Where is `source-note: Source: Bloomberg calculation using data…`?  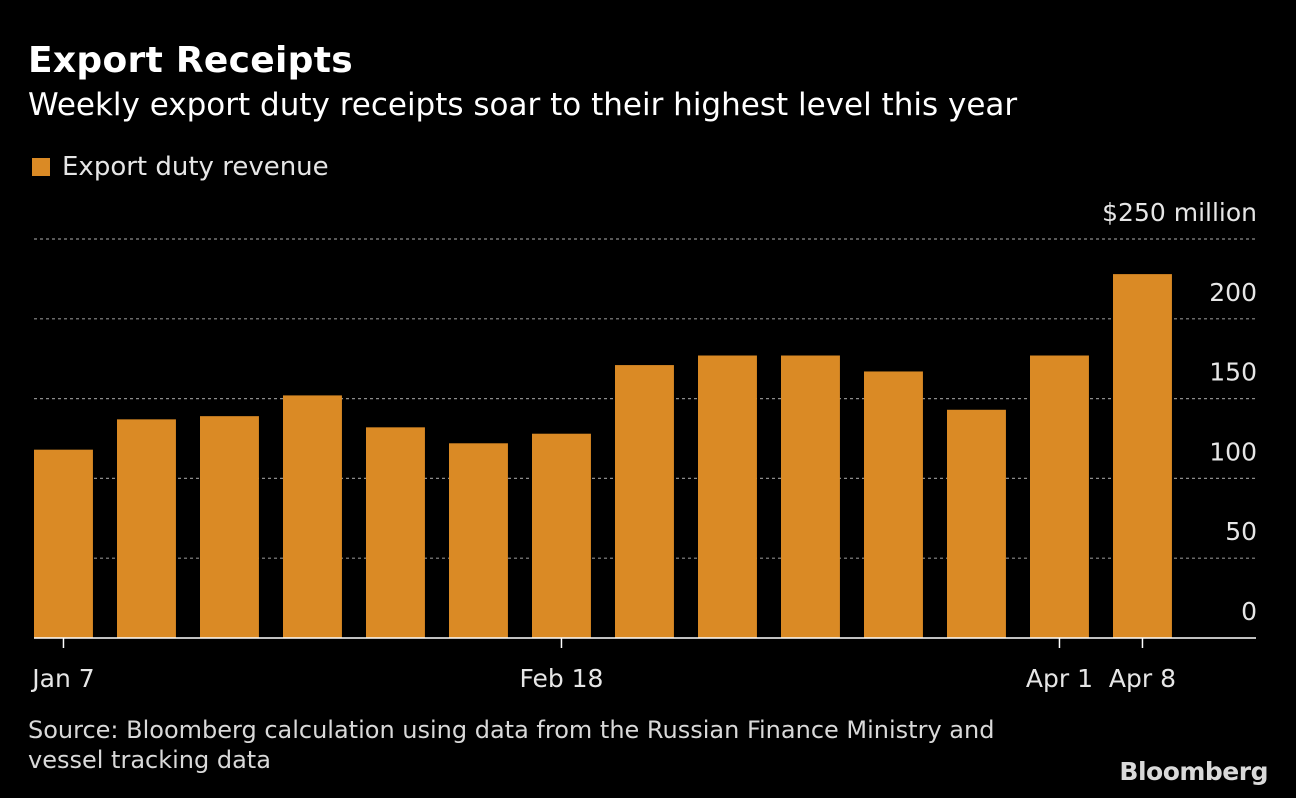 source-note: Source: Bloomberg calculation using data… is located at coordinates (511, 745).